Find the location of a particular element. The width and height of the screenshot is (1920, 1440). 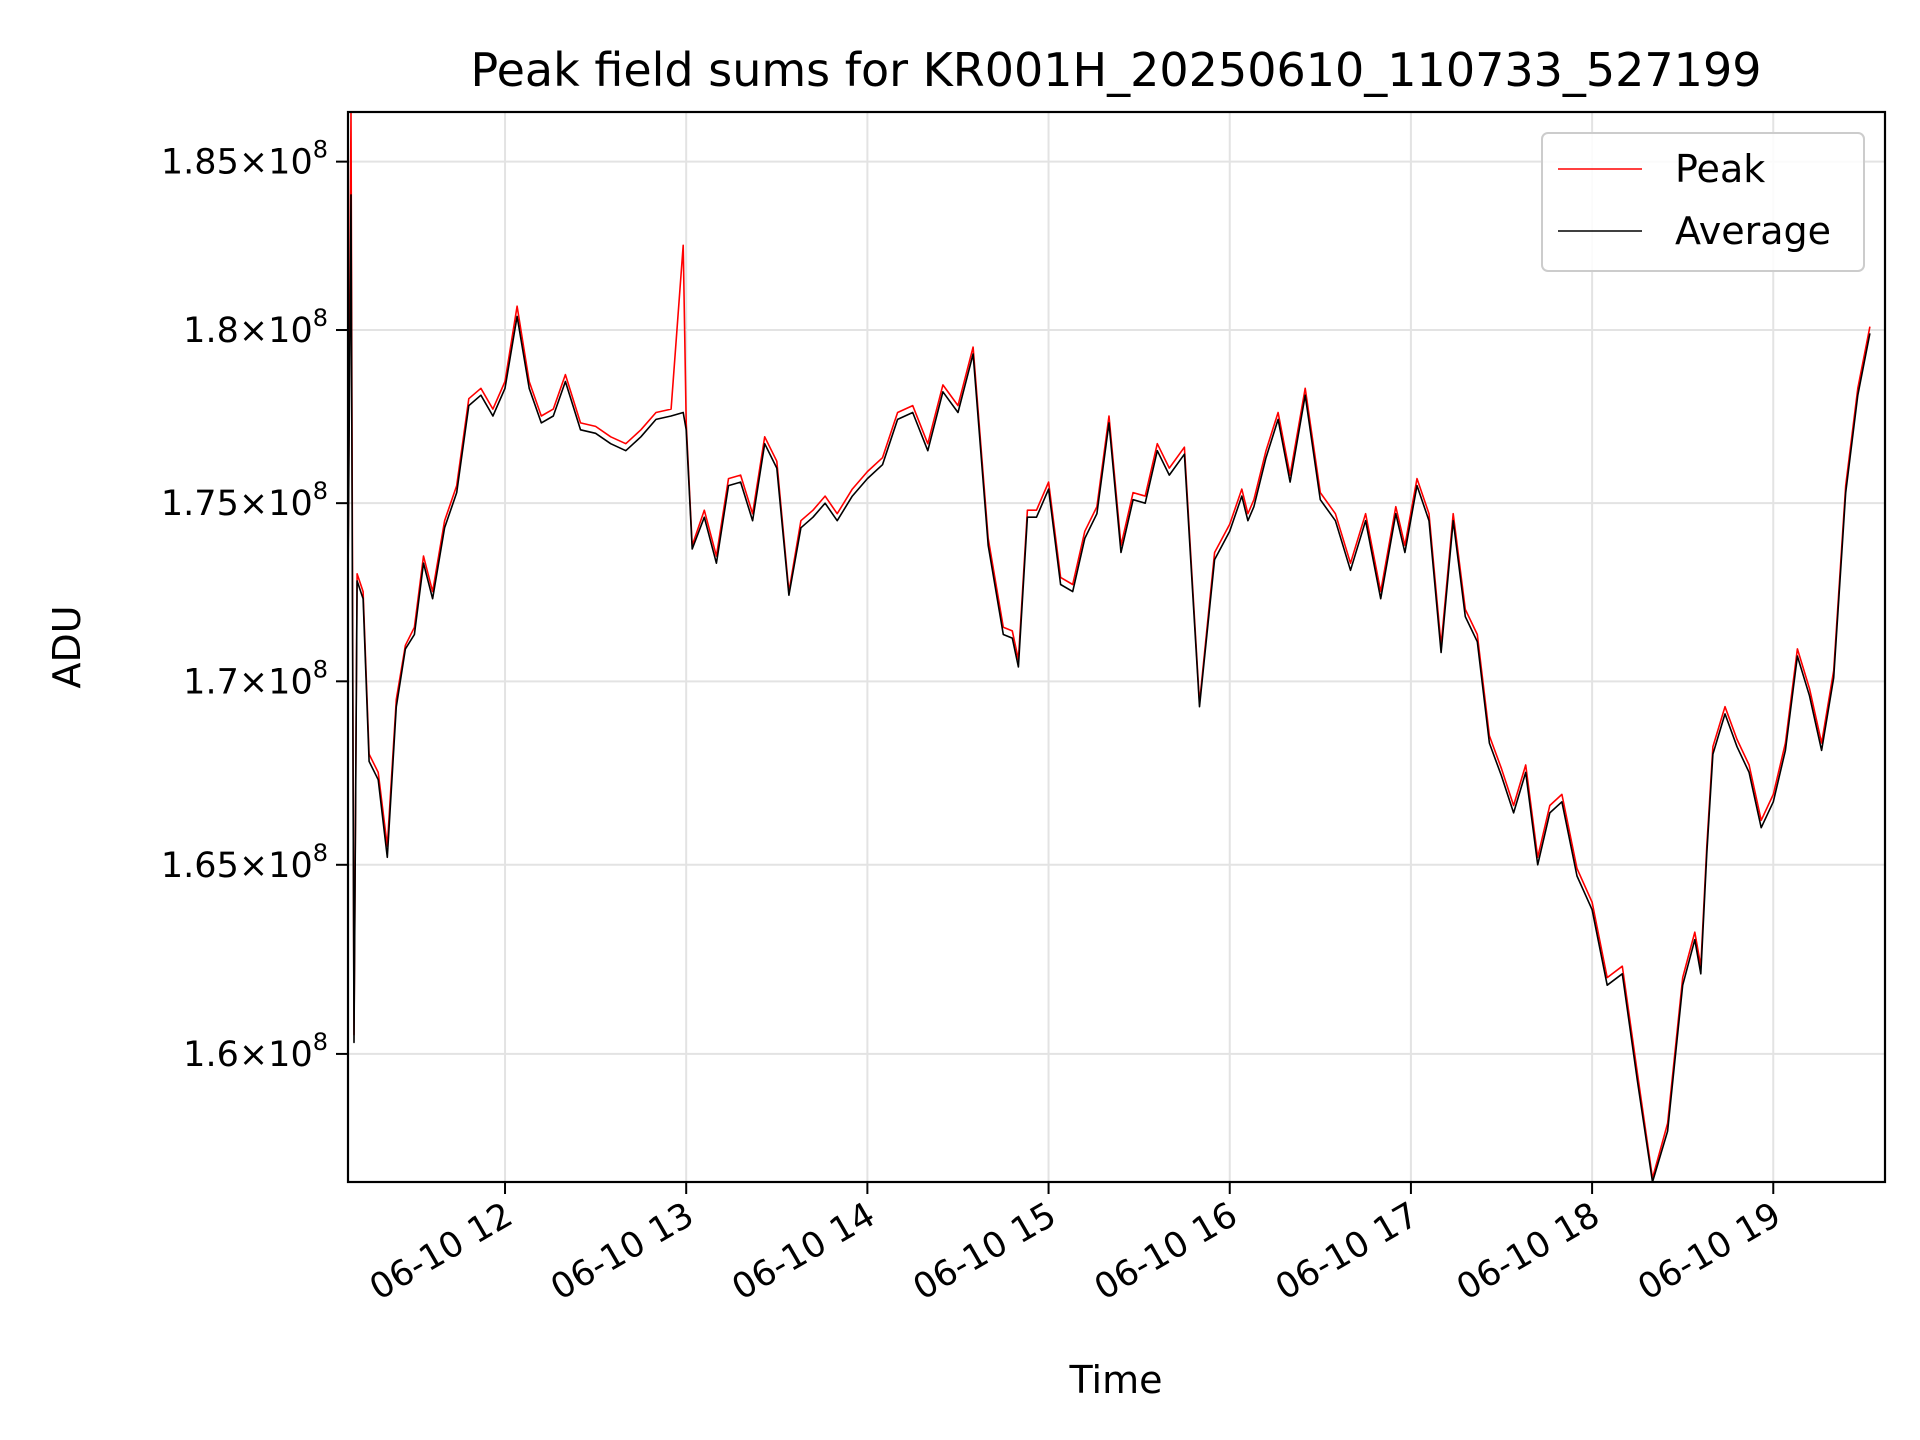

y-axis-label: ADU is located at coordinates (67, 646).